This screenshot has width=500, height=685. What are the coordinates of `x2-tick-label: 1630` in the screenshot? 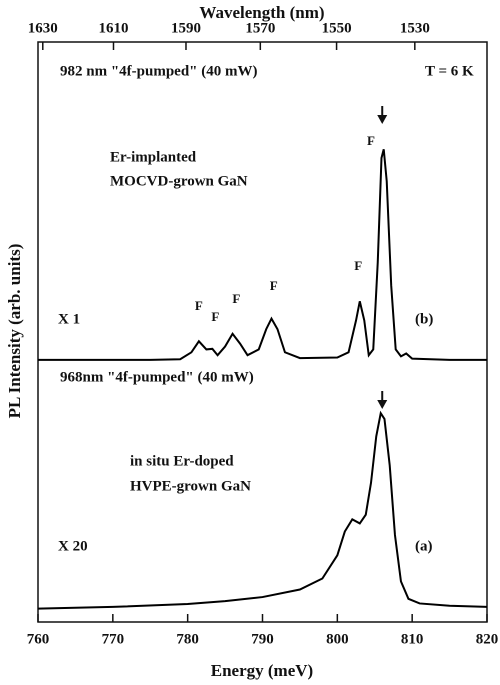 It's located at (43, 28).